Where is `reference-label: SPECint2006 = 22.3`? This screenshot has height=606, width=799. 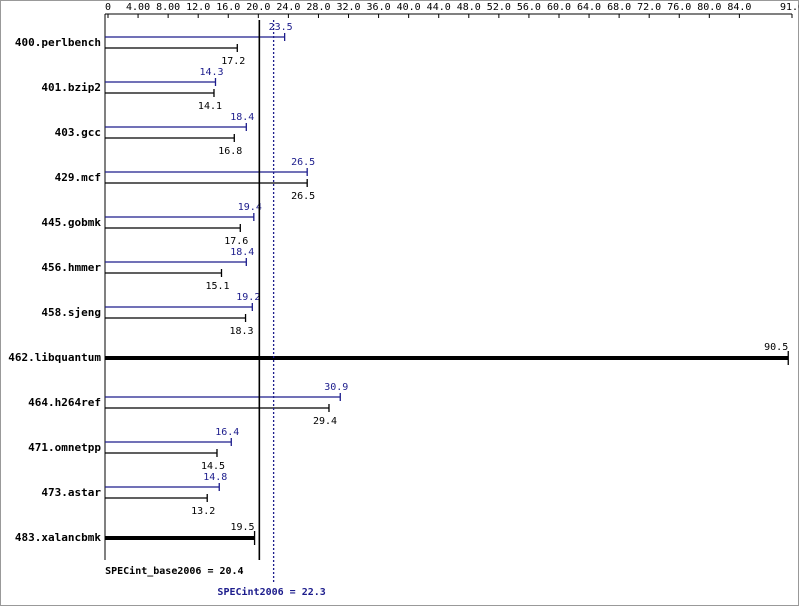
reference-label: SPECint2006 = 22.3 is located at coordinates (271, 592).